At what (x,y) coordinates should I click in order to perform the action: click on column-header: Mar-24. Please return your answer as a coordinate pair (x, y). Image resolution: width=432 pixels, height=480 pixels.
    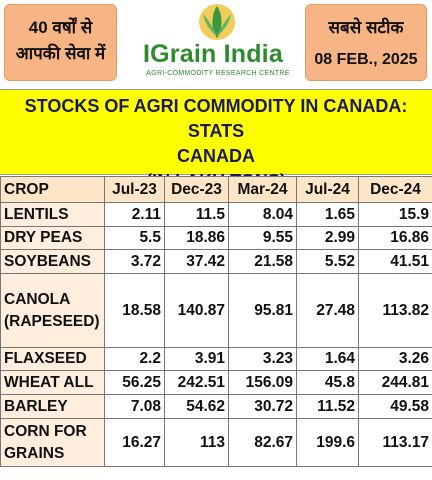
    Looking at the image, I should click on (262, 189).